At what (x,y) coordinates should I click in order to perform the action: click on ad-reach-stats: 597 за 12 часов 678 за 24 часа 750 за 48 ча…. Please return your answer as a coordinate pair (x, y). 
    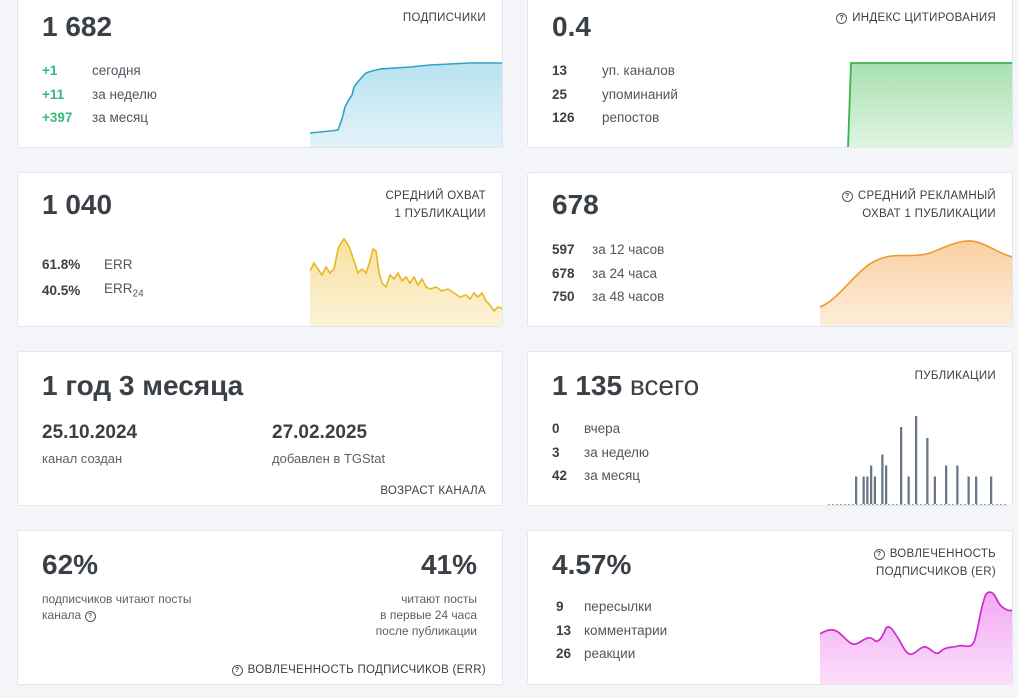
    Looking at the image, I should click on (608, 273).